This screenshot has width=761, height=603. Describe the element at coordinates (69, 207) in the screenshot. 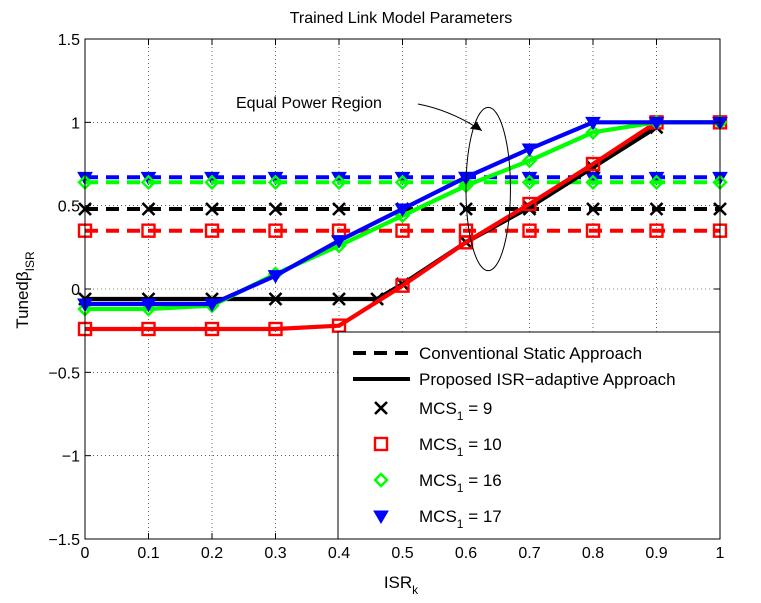

I see `y-tick-label: 0.5` at that location.